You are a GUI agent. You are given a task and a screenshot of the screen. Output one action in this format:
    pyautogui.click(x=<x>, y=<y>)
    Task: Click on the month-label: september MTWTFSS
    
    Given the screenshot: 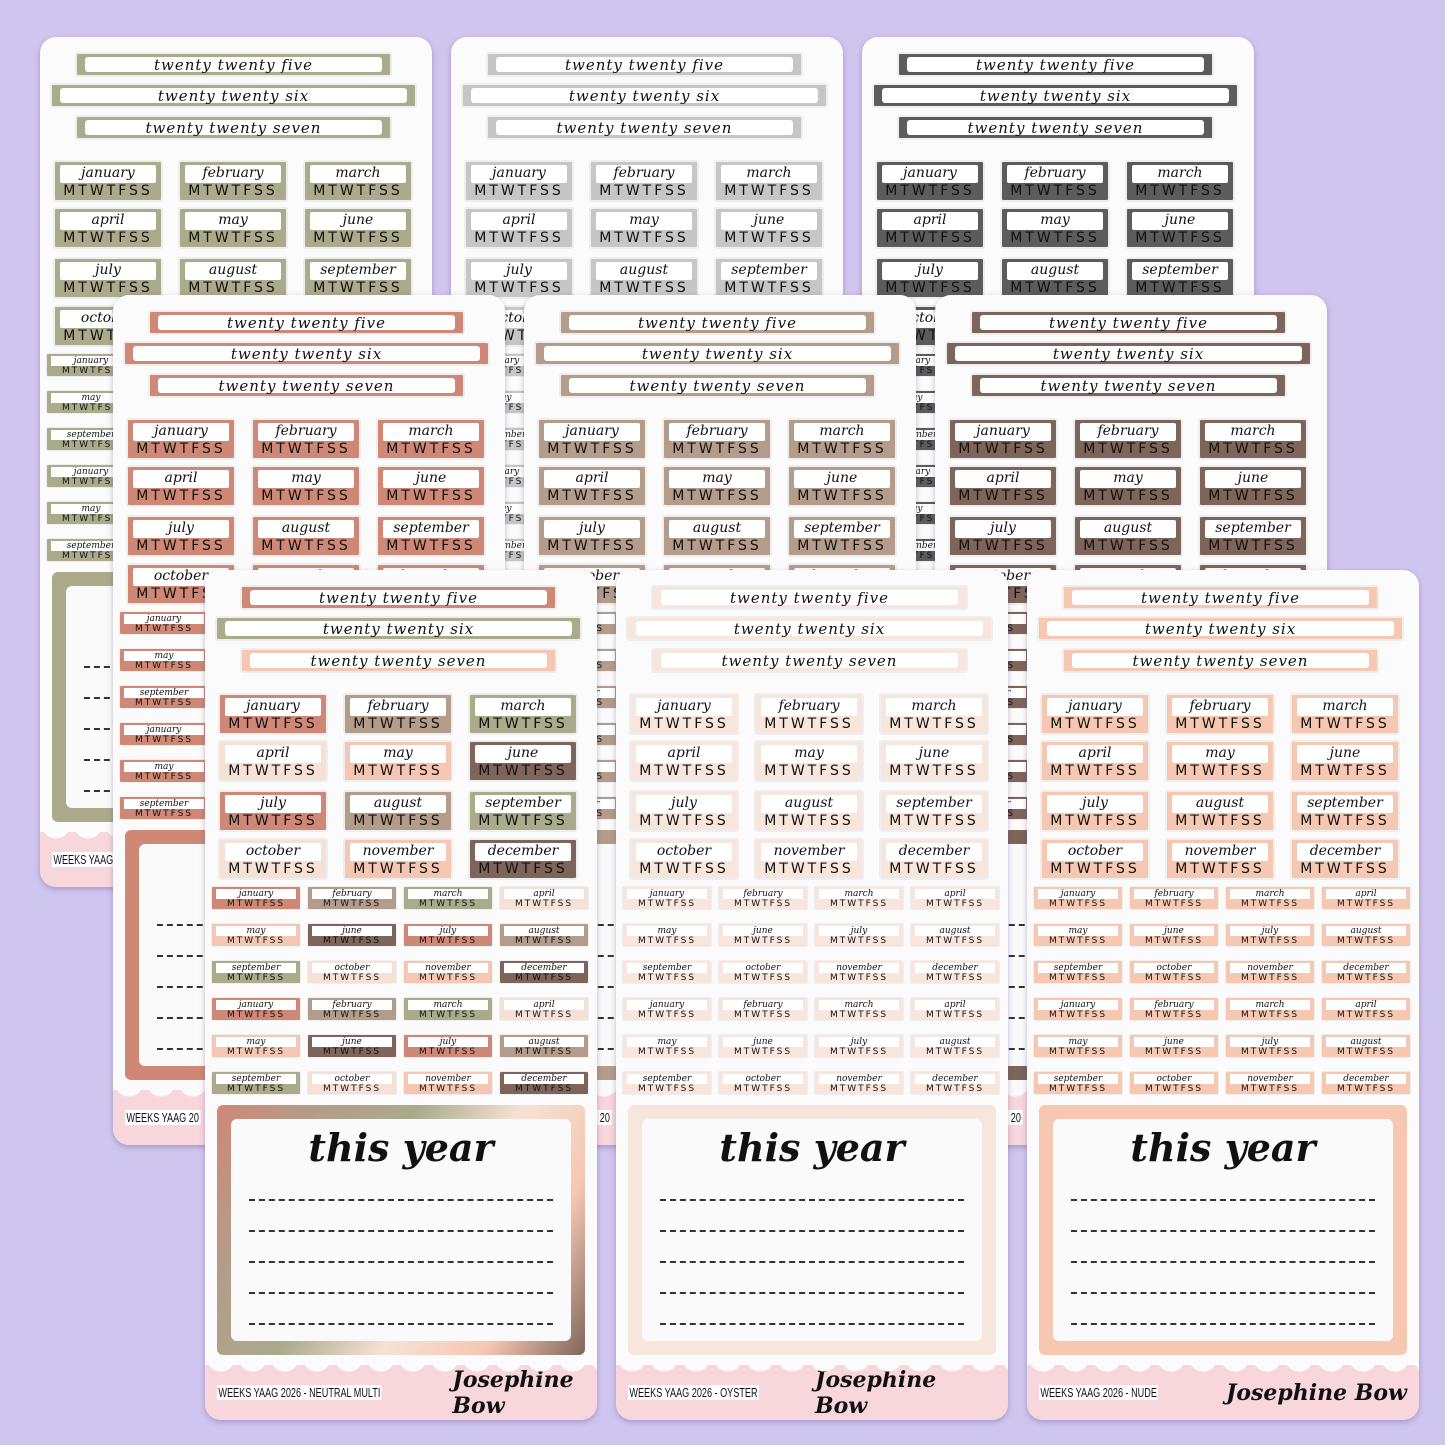 What is the action you would take?
    pyautogui.click(x=1180, y=278)
    